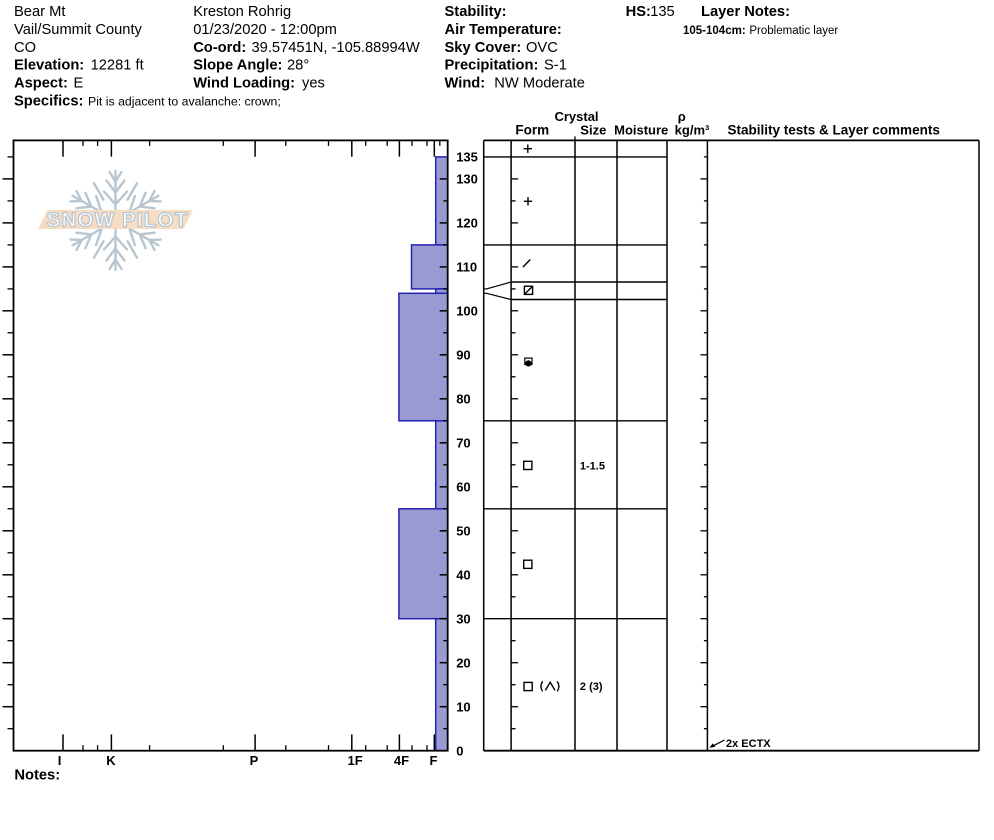 This screenshot has width=994, height=840. I want to click on svg-text: I, so click(60, 760).